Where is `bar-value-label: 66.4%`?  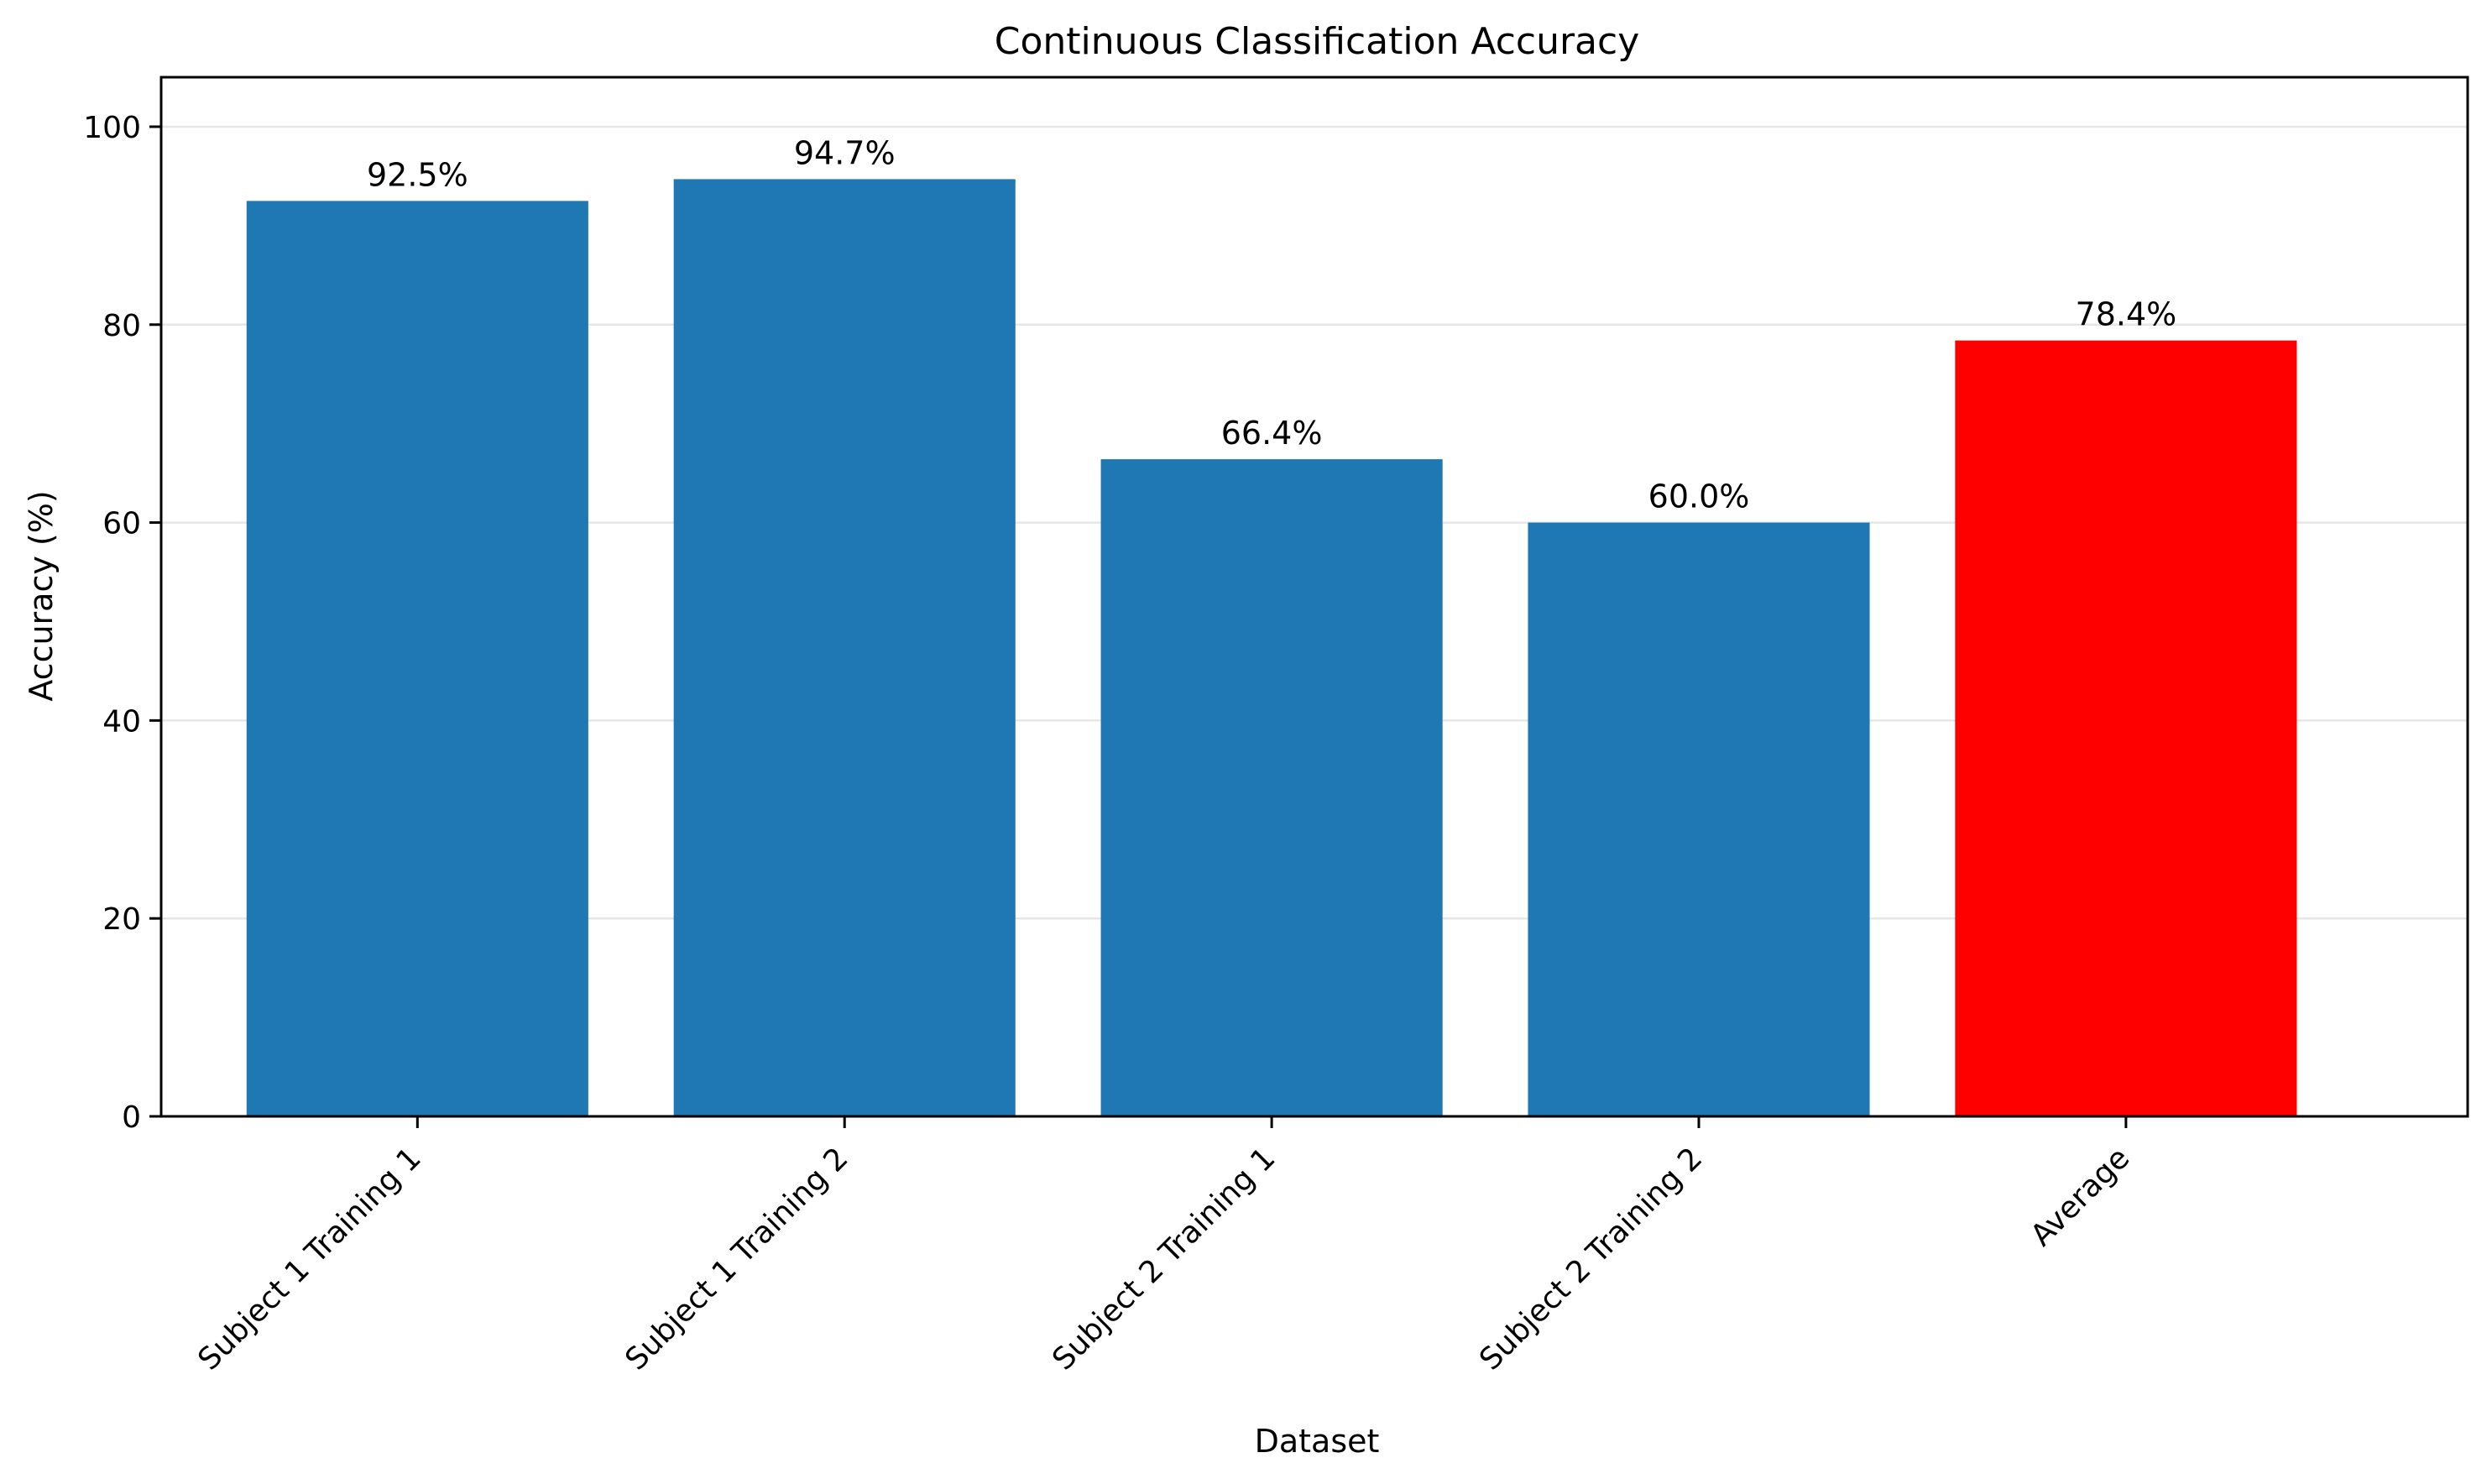 bar-value-label: 66.4% is located at coordinates (1272, 433).